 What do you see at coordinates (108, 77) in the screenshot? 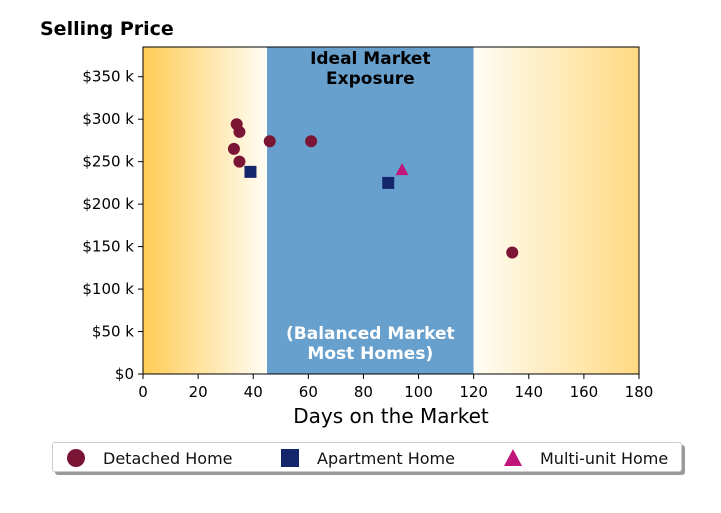
I see `y-tick-label: $350 k` at bounding box center [108, 77].